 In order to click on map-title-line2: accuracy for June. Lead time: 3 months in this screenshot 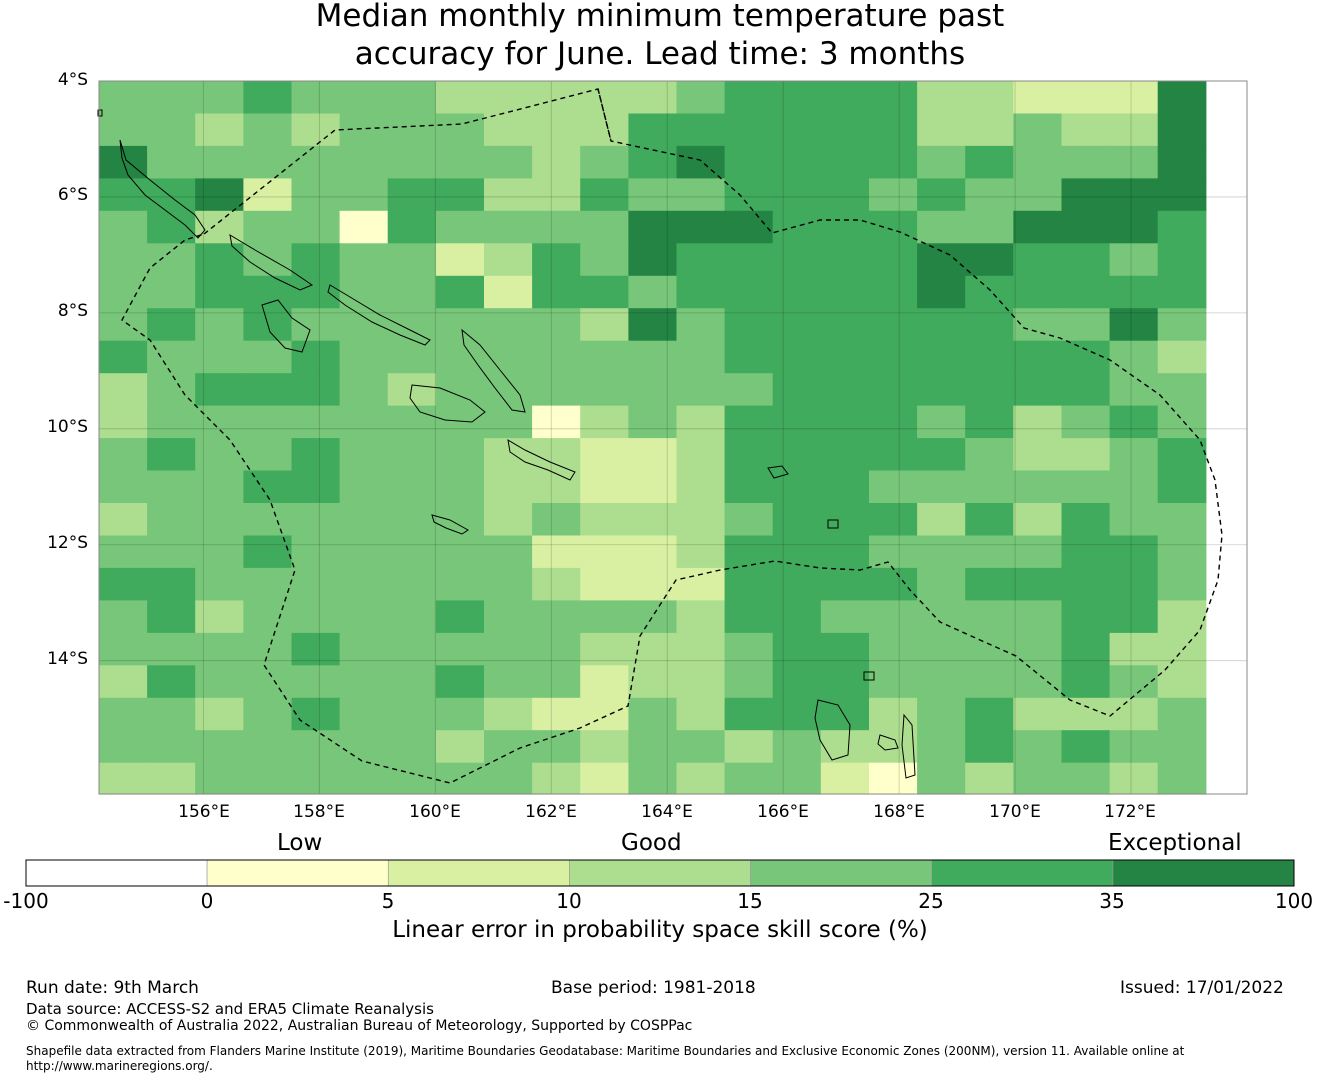, I will do `click(660, 54)`.